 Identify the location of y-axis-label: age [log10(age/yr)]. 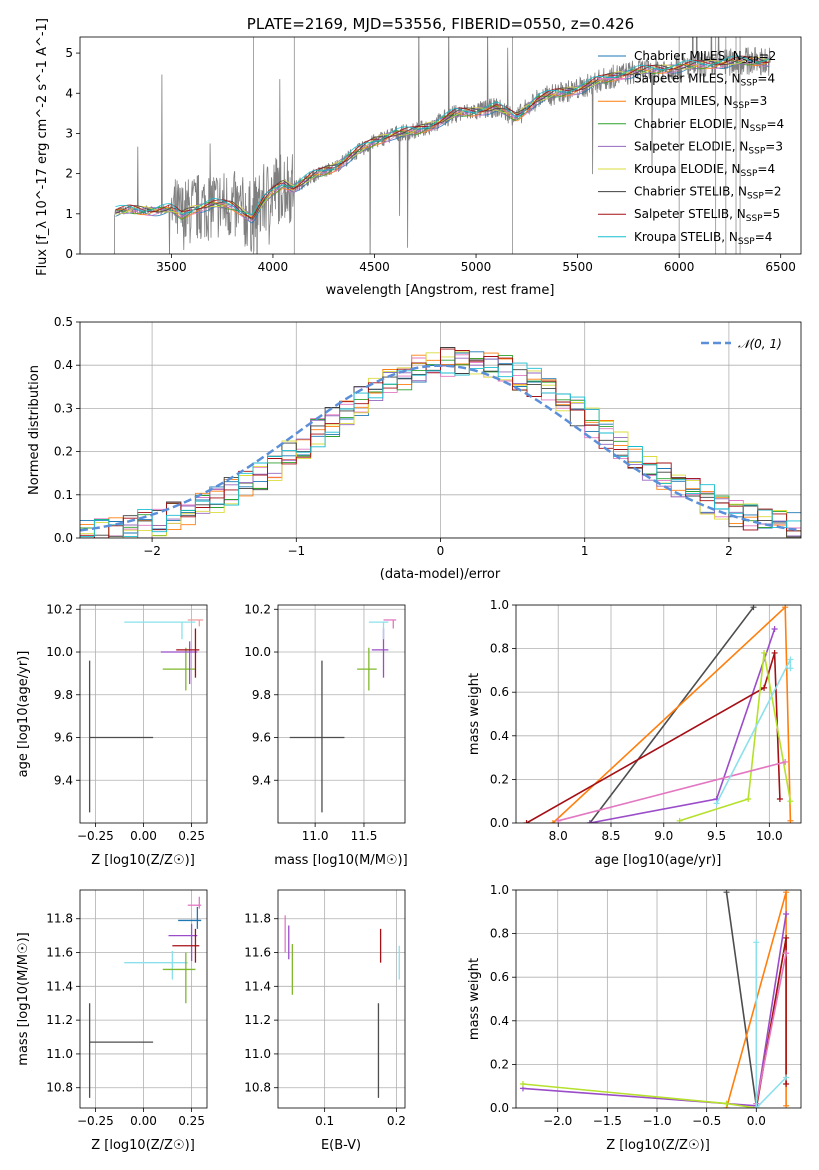
(23, 714).